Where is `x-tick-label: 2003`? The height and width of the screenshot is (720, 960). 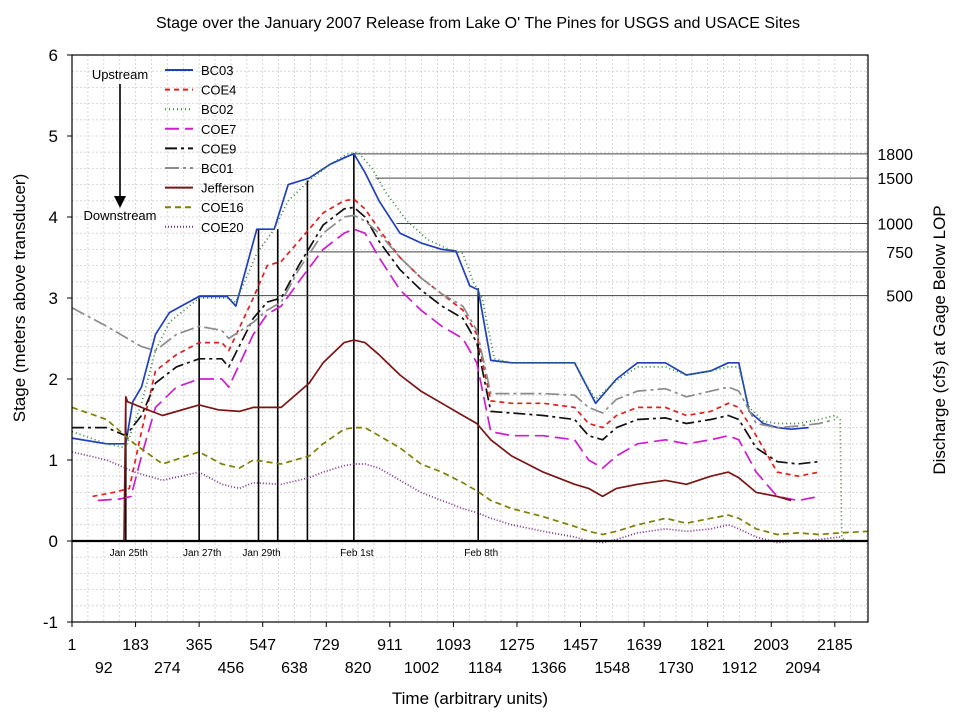
x-tick-label: 2003 is located at coordinates (771, 645).